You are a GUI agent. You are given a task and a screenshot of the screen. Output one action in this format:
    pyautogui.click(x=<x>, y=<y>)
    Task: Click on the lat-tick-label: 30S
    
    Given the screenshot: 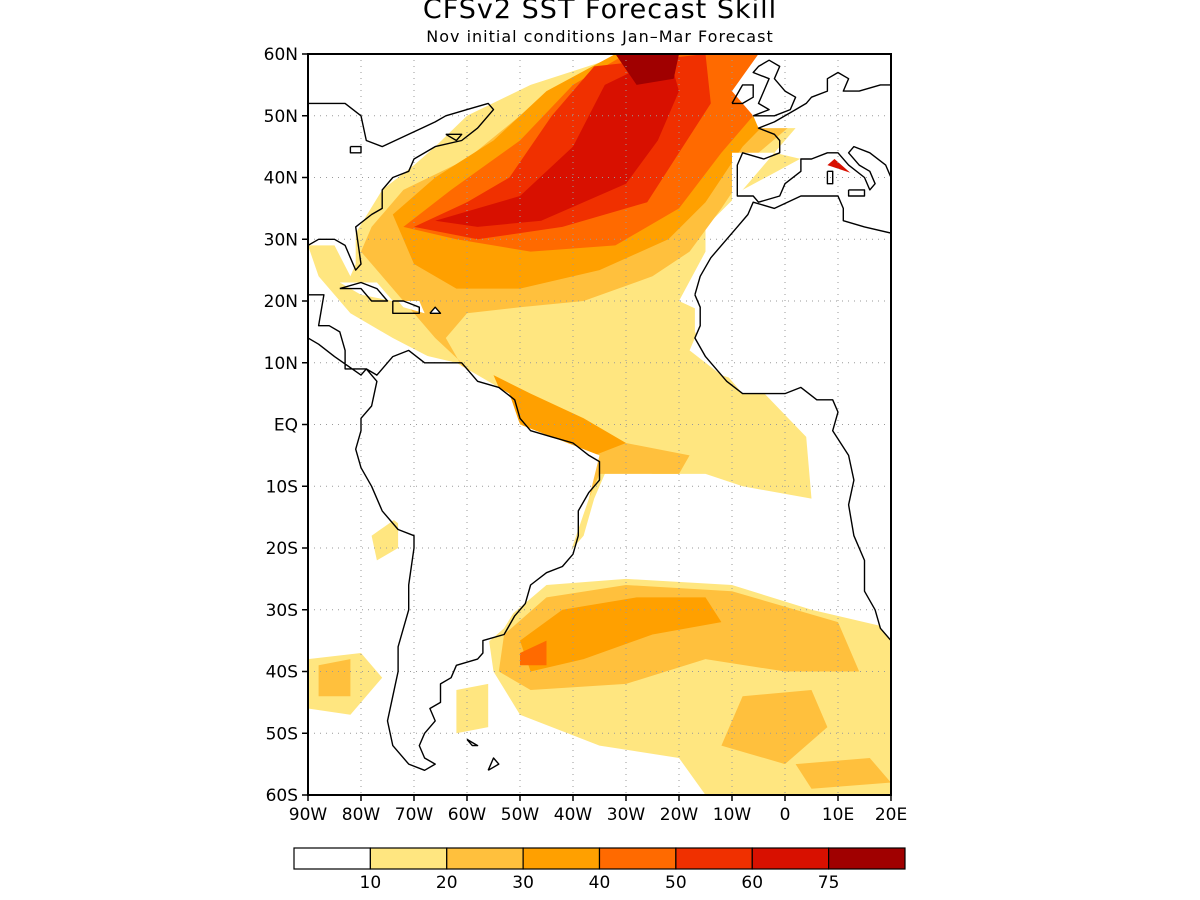 What is the action you would take?
    pyautogui.click(x=282, y=611)
    